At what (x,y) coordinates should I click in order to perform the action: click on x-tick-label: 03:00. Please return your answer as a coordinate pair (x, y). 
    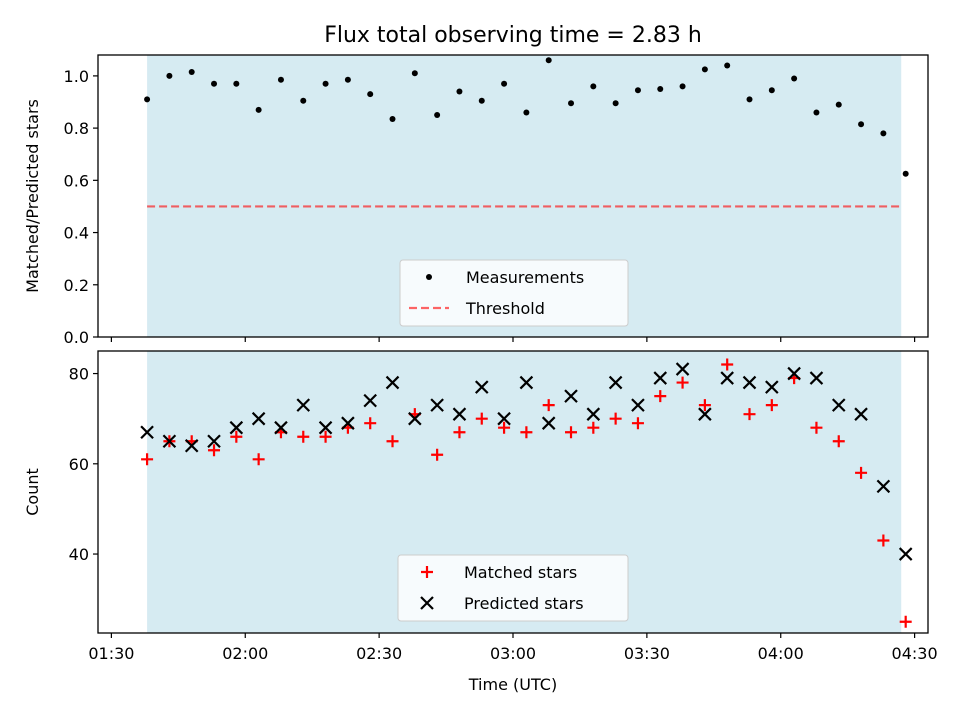
    Looking at the image, I should click on (513, 653).